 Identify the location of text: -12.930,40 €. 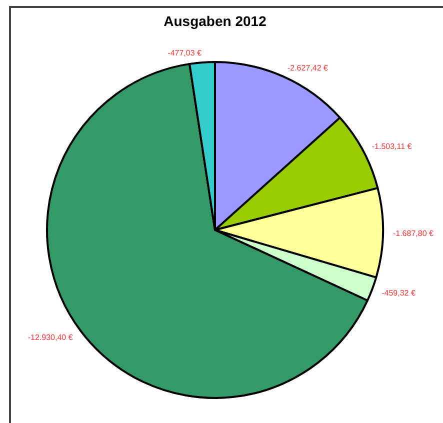
(51, 337).